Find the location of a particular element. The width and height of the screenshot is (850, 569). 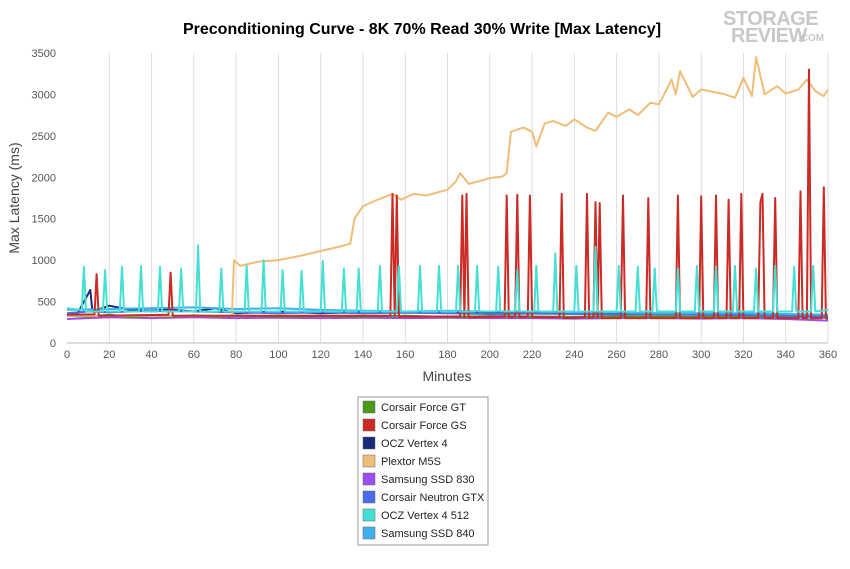

x-tick-label: 220 is located at coordinates (532, 355).